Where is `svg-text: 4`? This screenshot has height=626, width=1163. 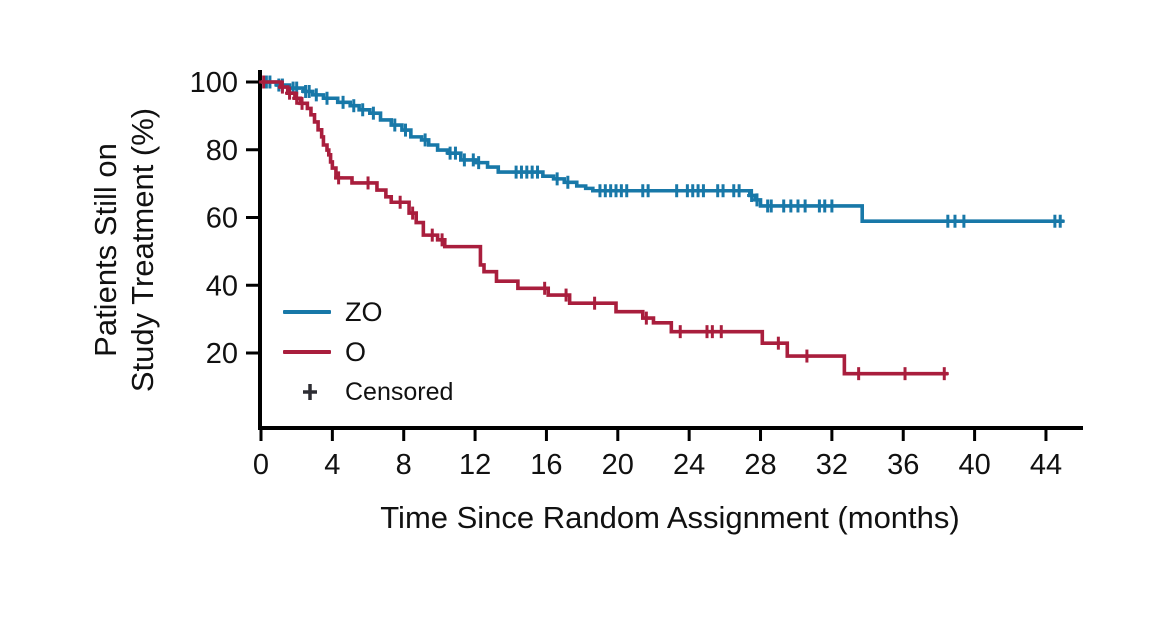
svg-text: 4 is located at coordinates (332, 465).